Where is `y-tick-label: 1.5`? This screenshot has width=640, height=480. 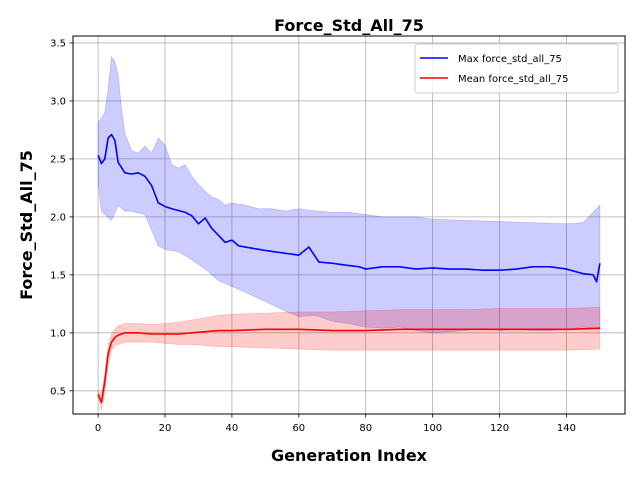
y-tick-label: 1.5 is located at coordinates (58, 275).